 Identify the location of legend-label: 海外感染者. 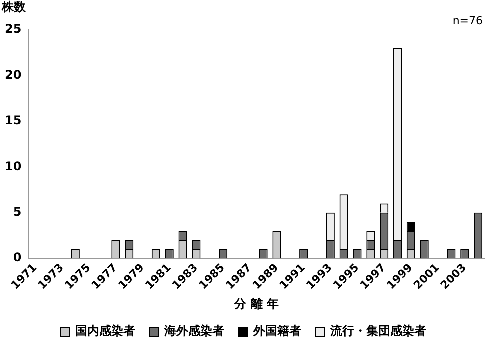
(194, 331).